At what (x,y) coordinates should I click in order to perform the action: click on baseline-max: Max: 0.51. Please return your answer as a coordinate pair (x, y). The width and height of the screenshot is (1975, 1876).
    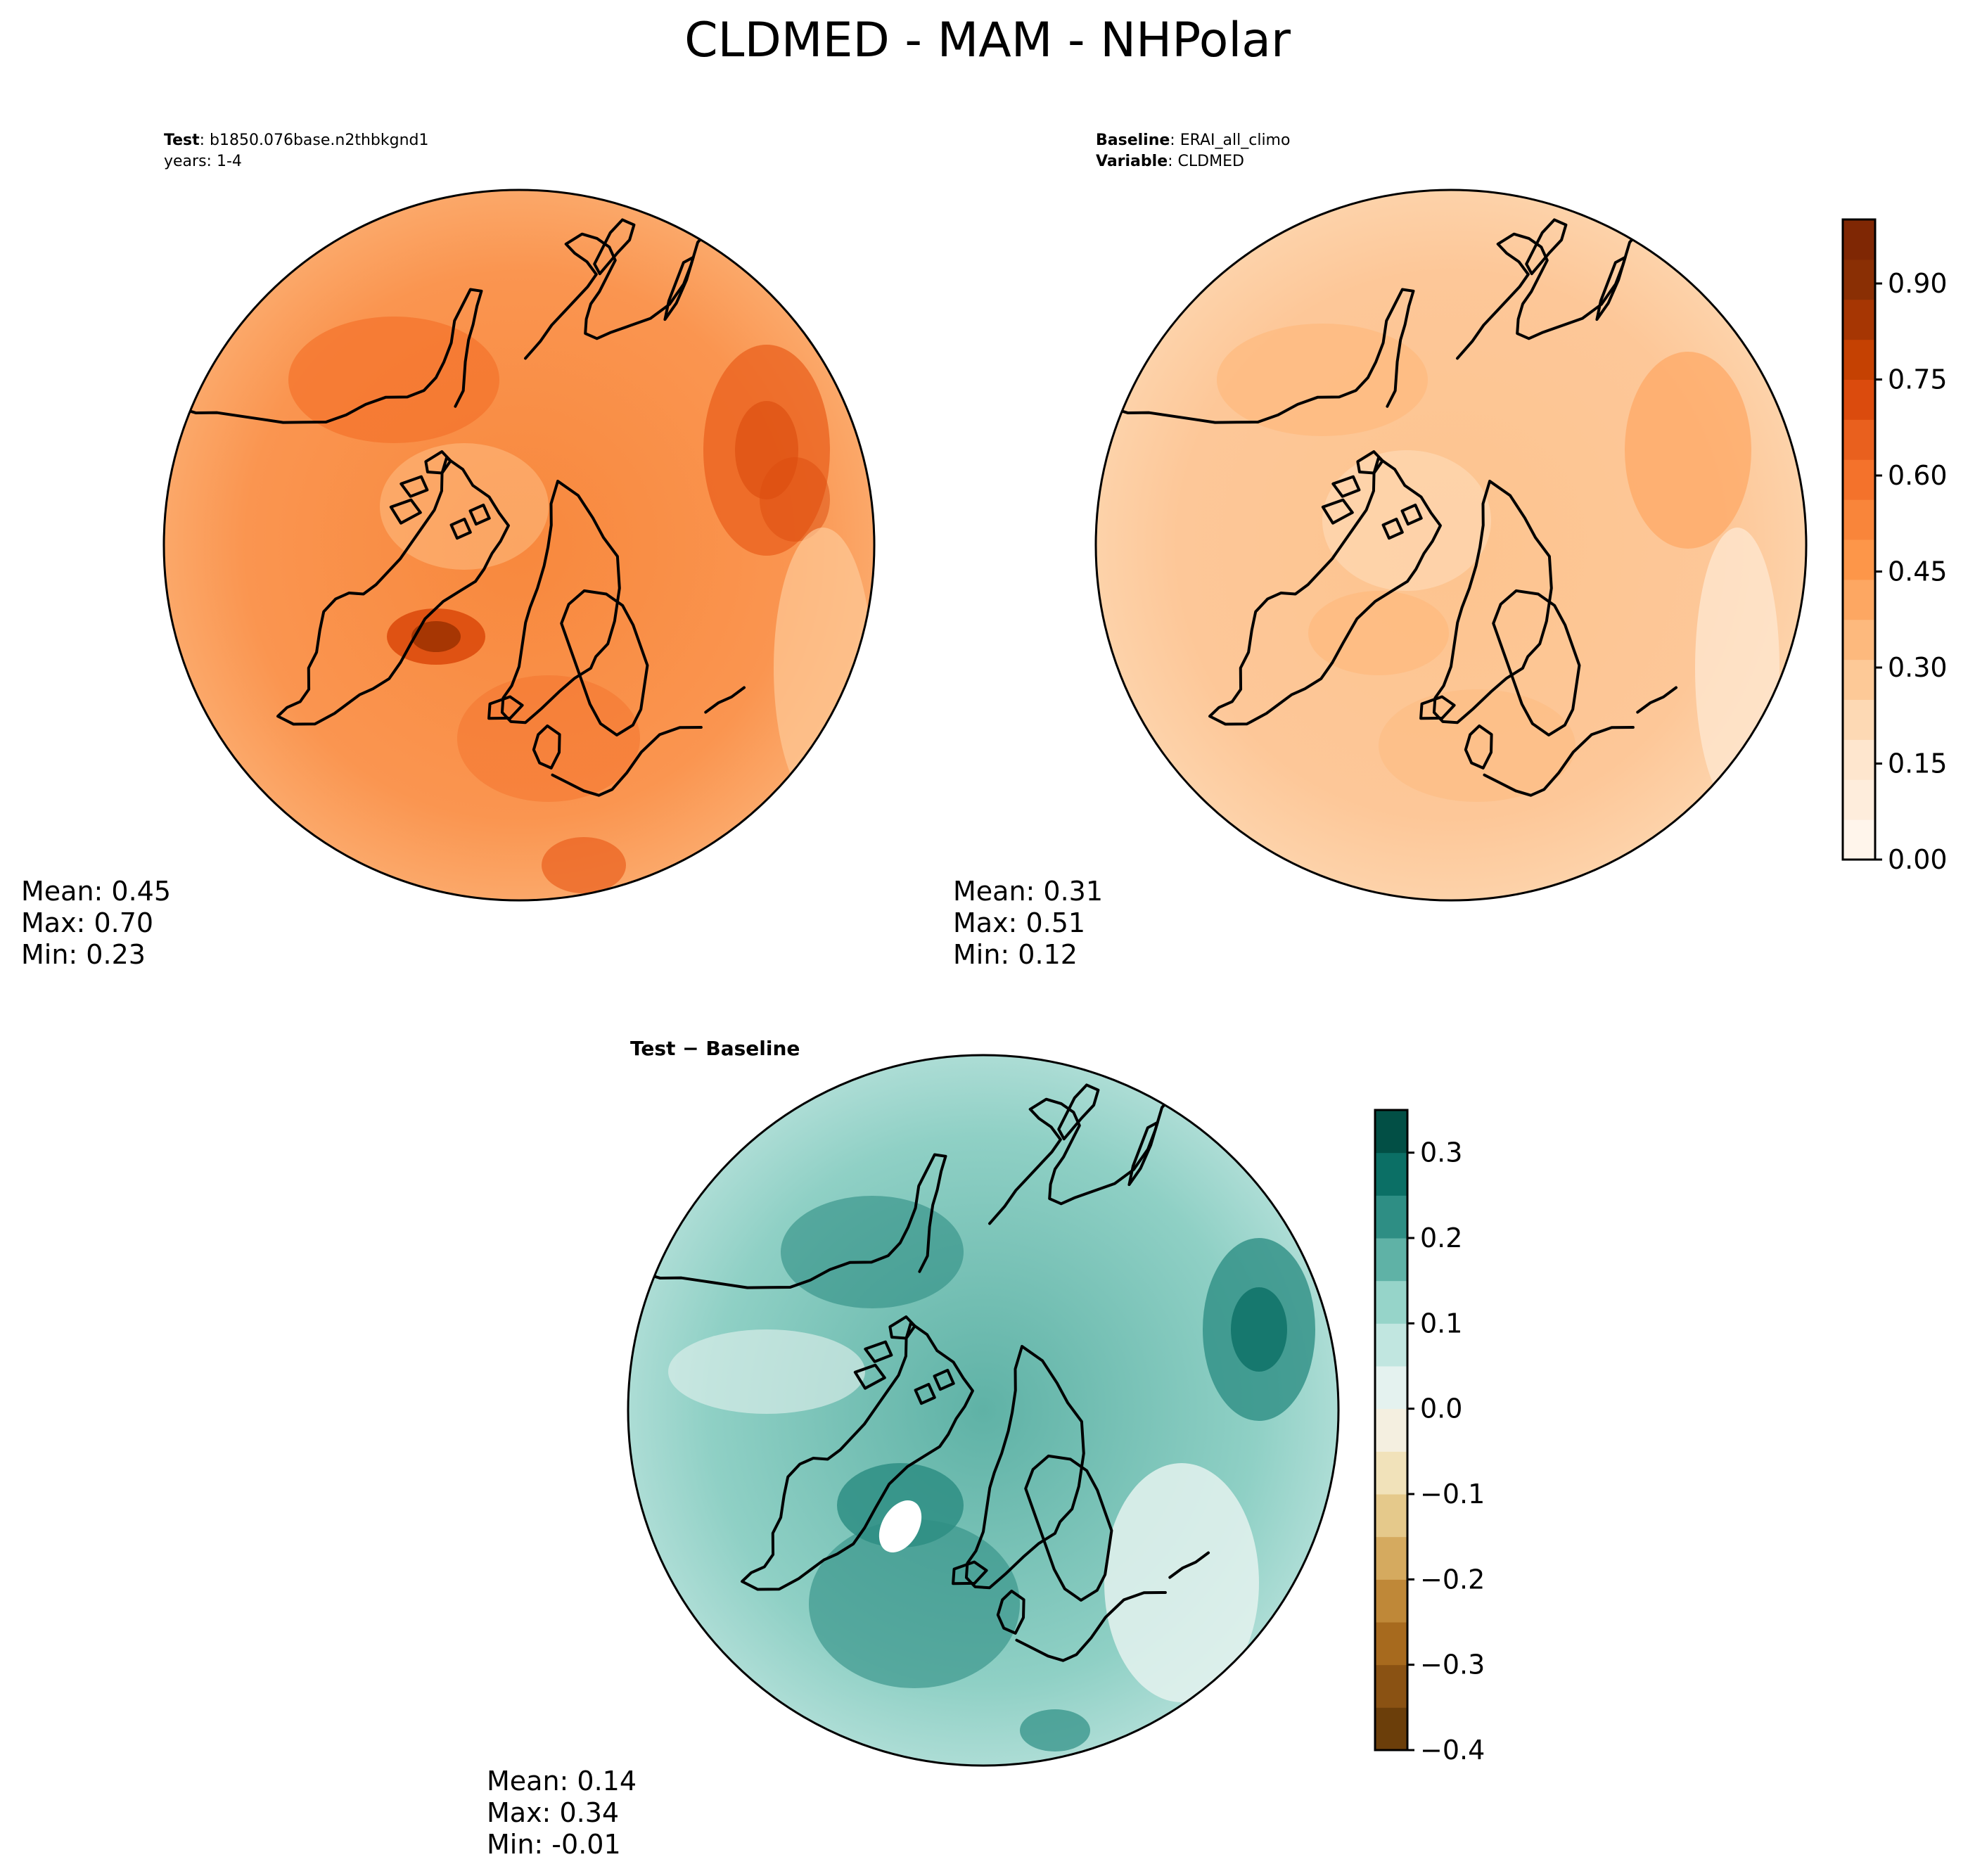
    Looking at the image, I should click on (1019, 922).